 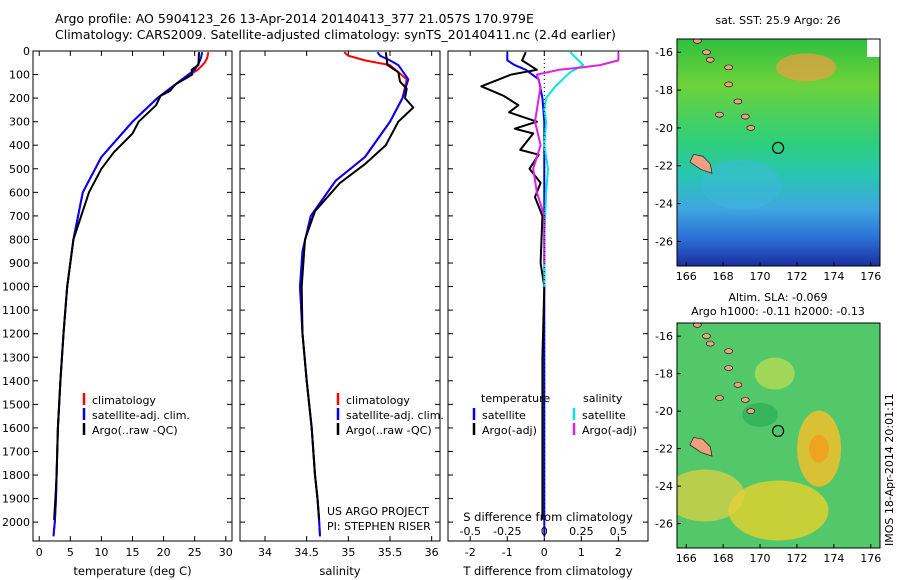 What do you see at coordinates (16, 451) in the screenshot?
I see `y-tick-label: 1700` at bounding box center [16, 451].